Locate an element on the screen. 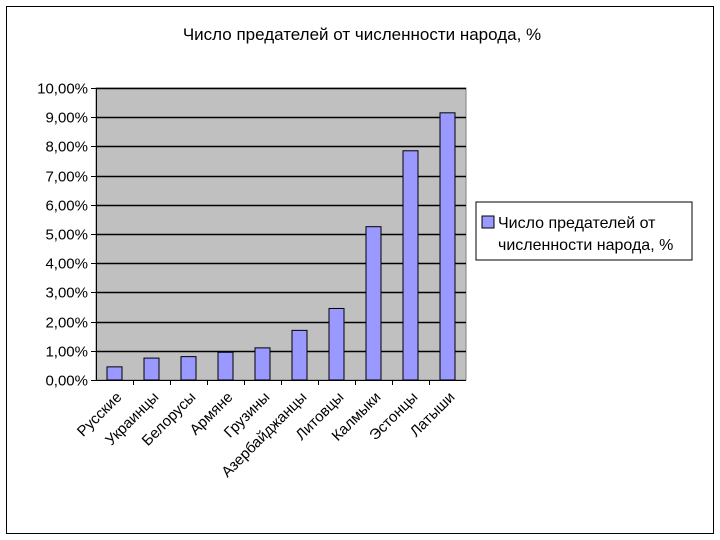  y-tick-label: 9,00% is located at coordinates (66, 118).